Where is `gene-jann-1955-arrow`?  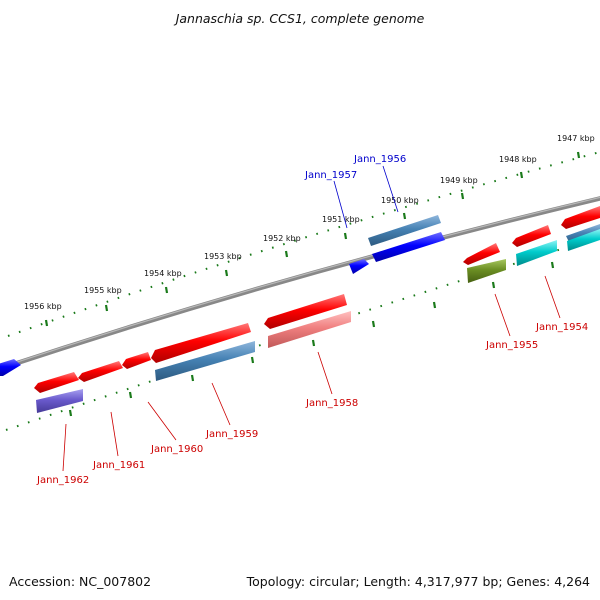
gene-jann-1955-arrow is located at coordinates (481, 254).